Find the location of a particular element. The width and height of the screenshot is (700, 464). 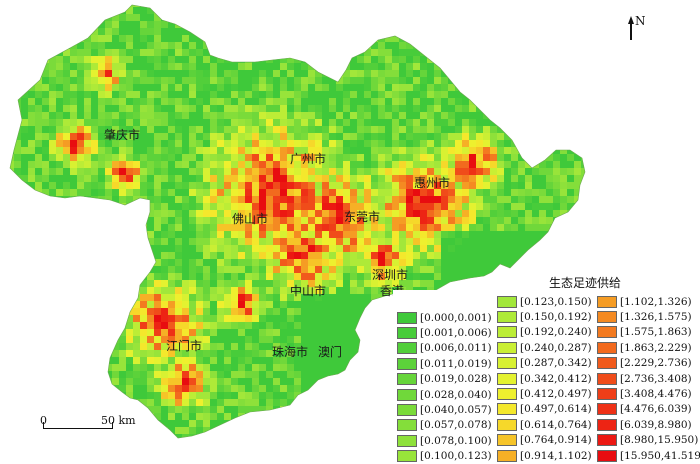

city-label-zhongshan: 中山市 is located at coordinates (308, 291).